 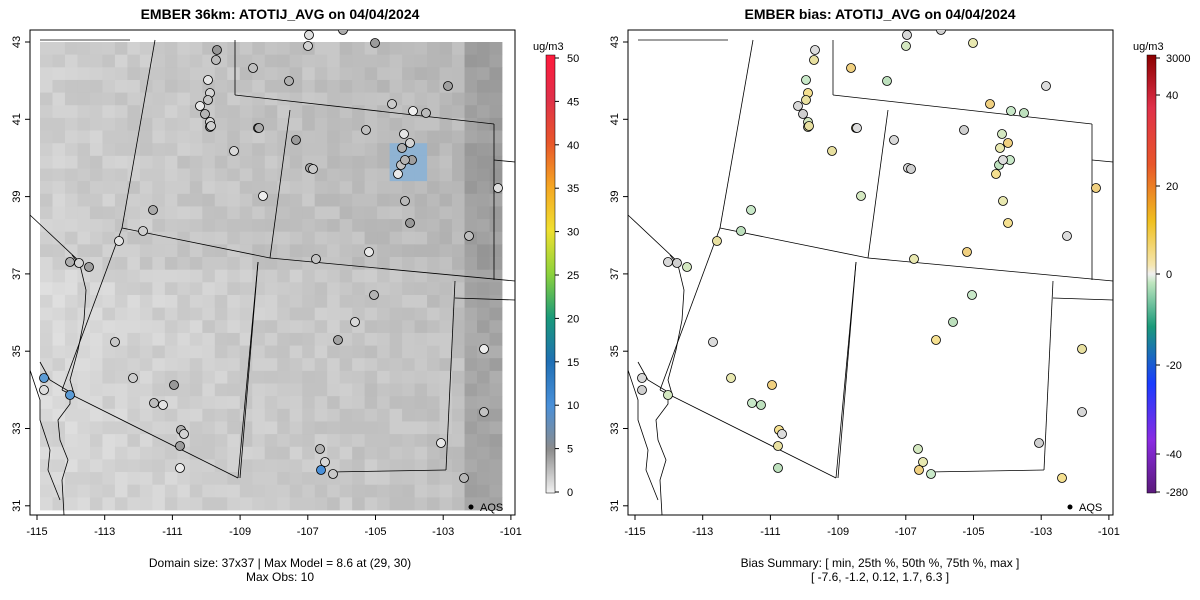 What do you see at coordinates (491, 508) in the screenshot?
I see `left-legend-label: AQS` at bounding box center [491, 508].